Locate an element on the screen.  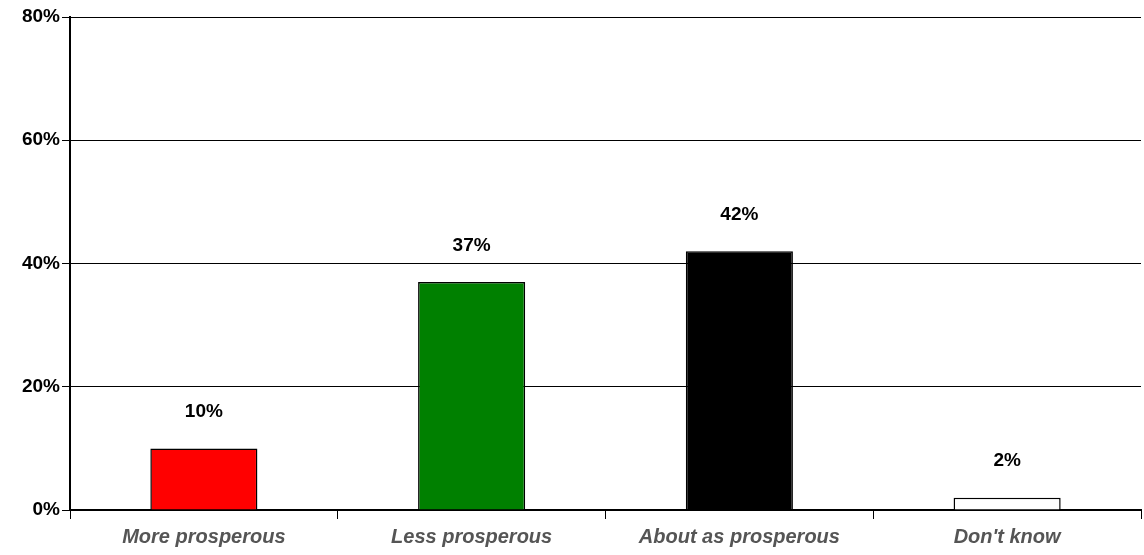
y-tick-label: 80% is located at coordinates (41, 16).